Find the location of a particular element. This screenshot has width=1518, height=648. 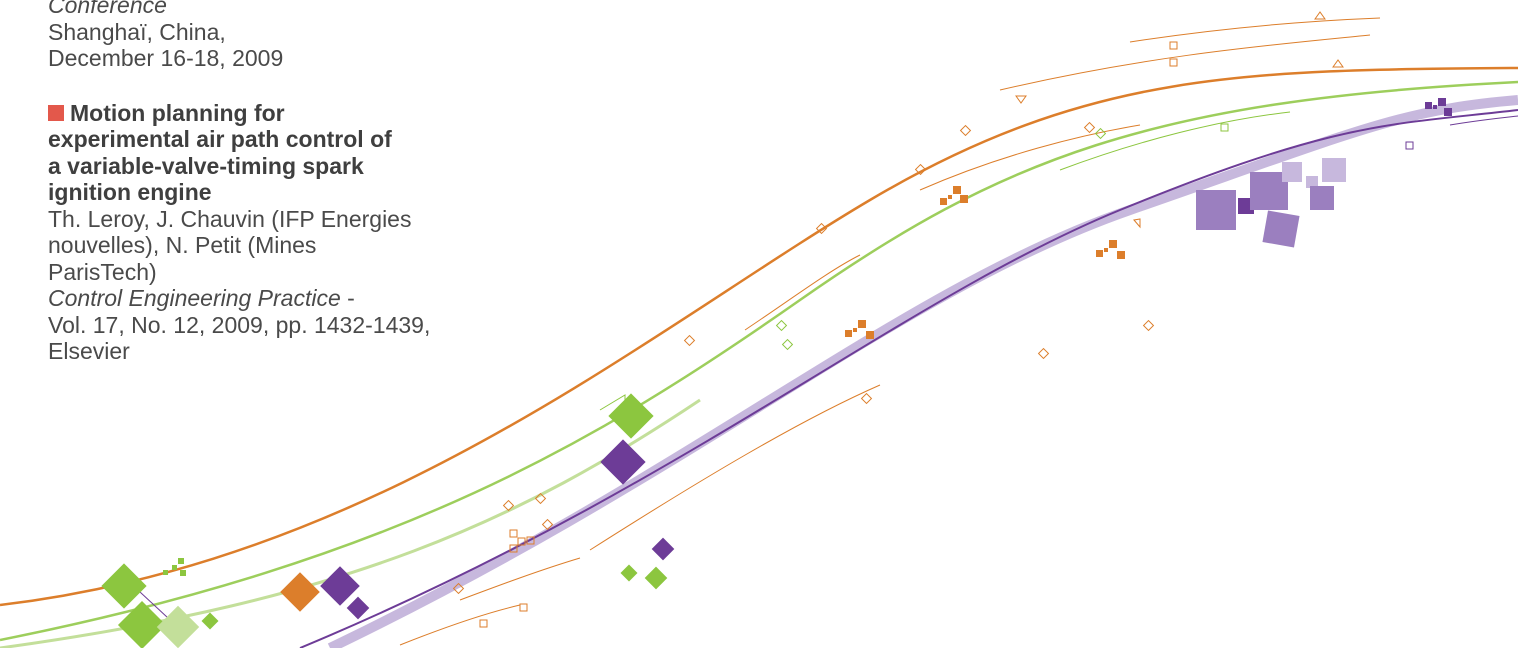

green-diamond-small is located at coordinates (210, 621).